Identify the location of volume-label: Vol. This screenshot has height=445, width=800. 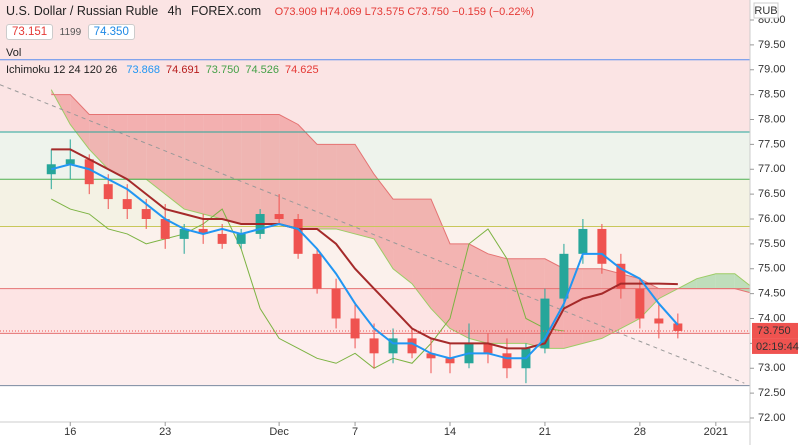
(14, 53).